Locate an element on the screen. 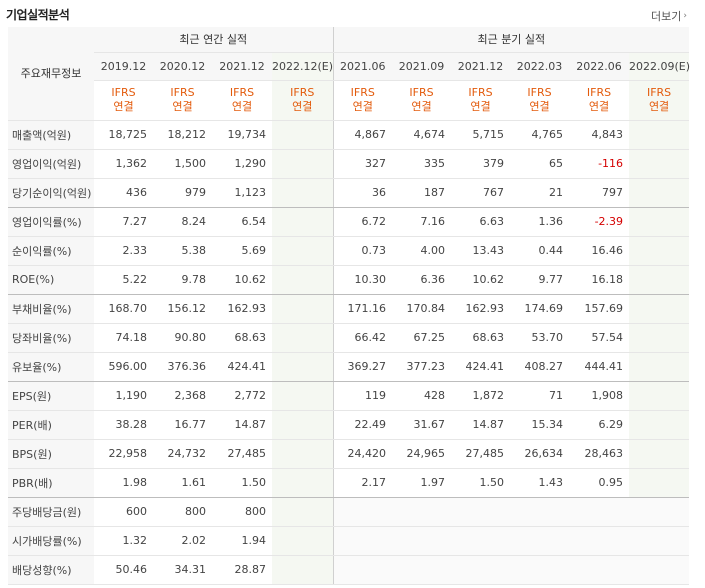  row-label: PBR(배) is located at coordinates (51, 483).